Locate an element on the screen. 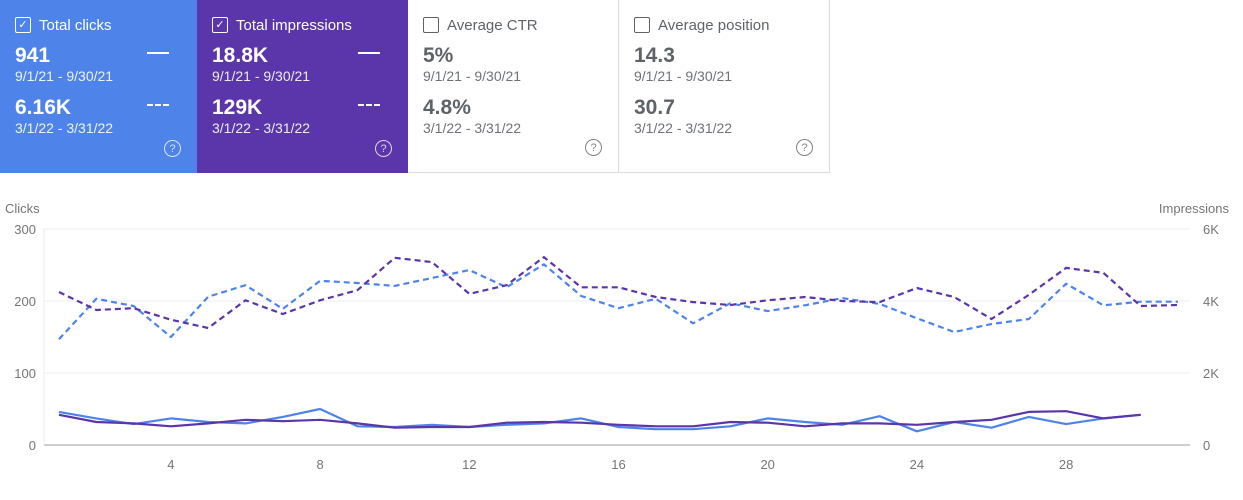 The width and height of the screenshot is (1243, 500). series-line-impressions-dashed is located at coordinates (618, 292).